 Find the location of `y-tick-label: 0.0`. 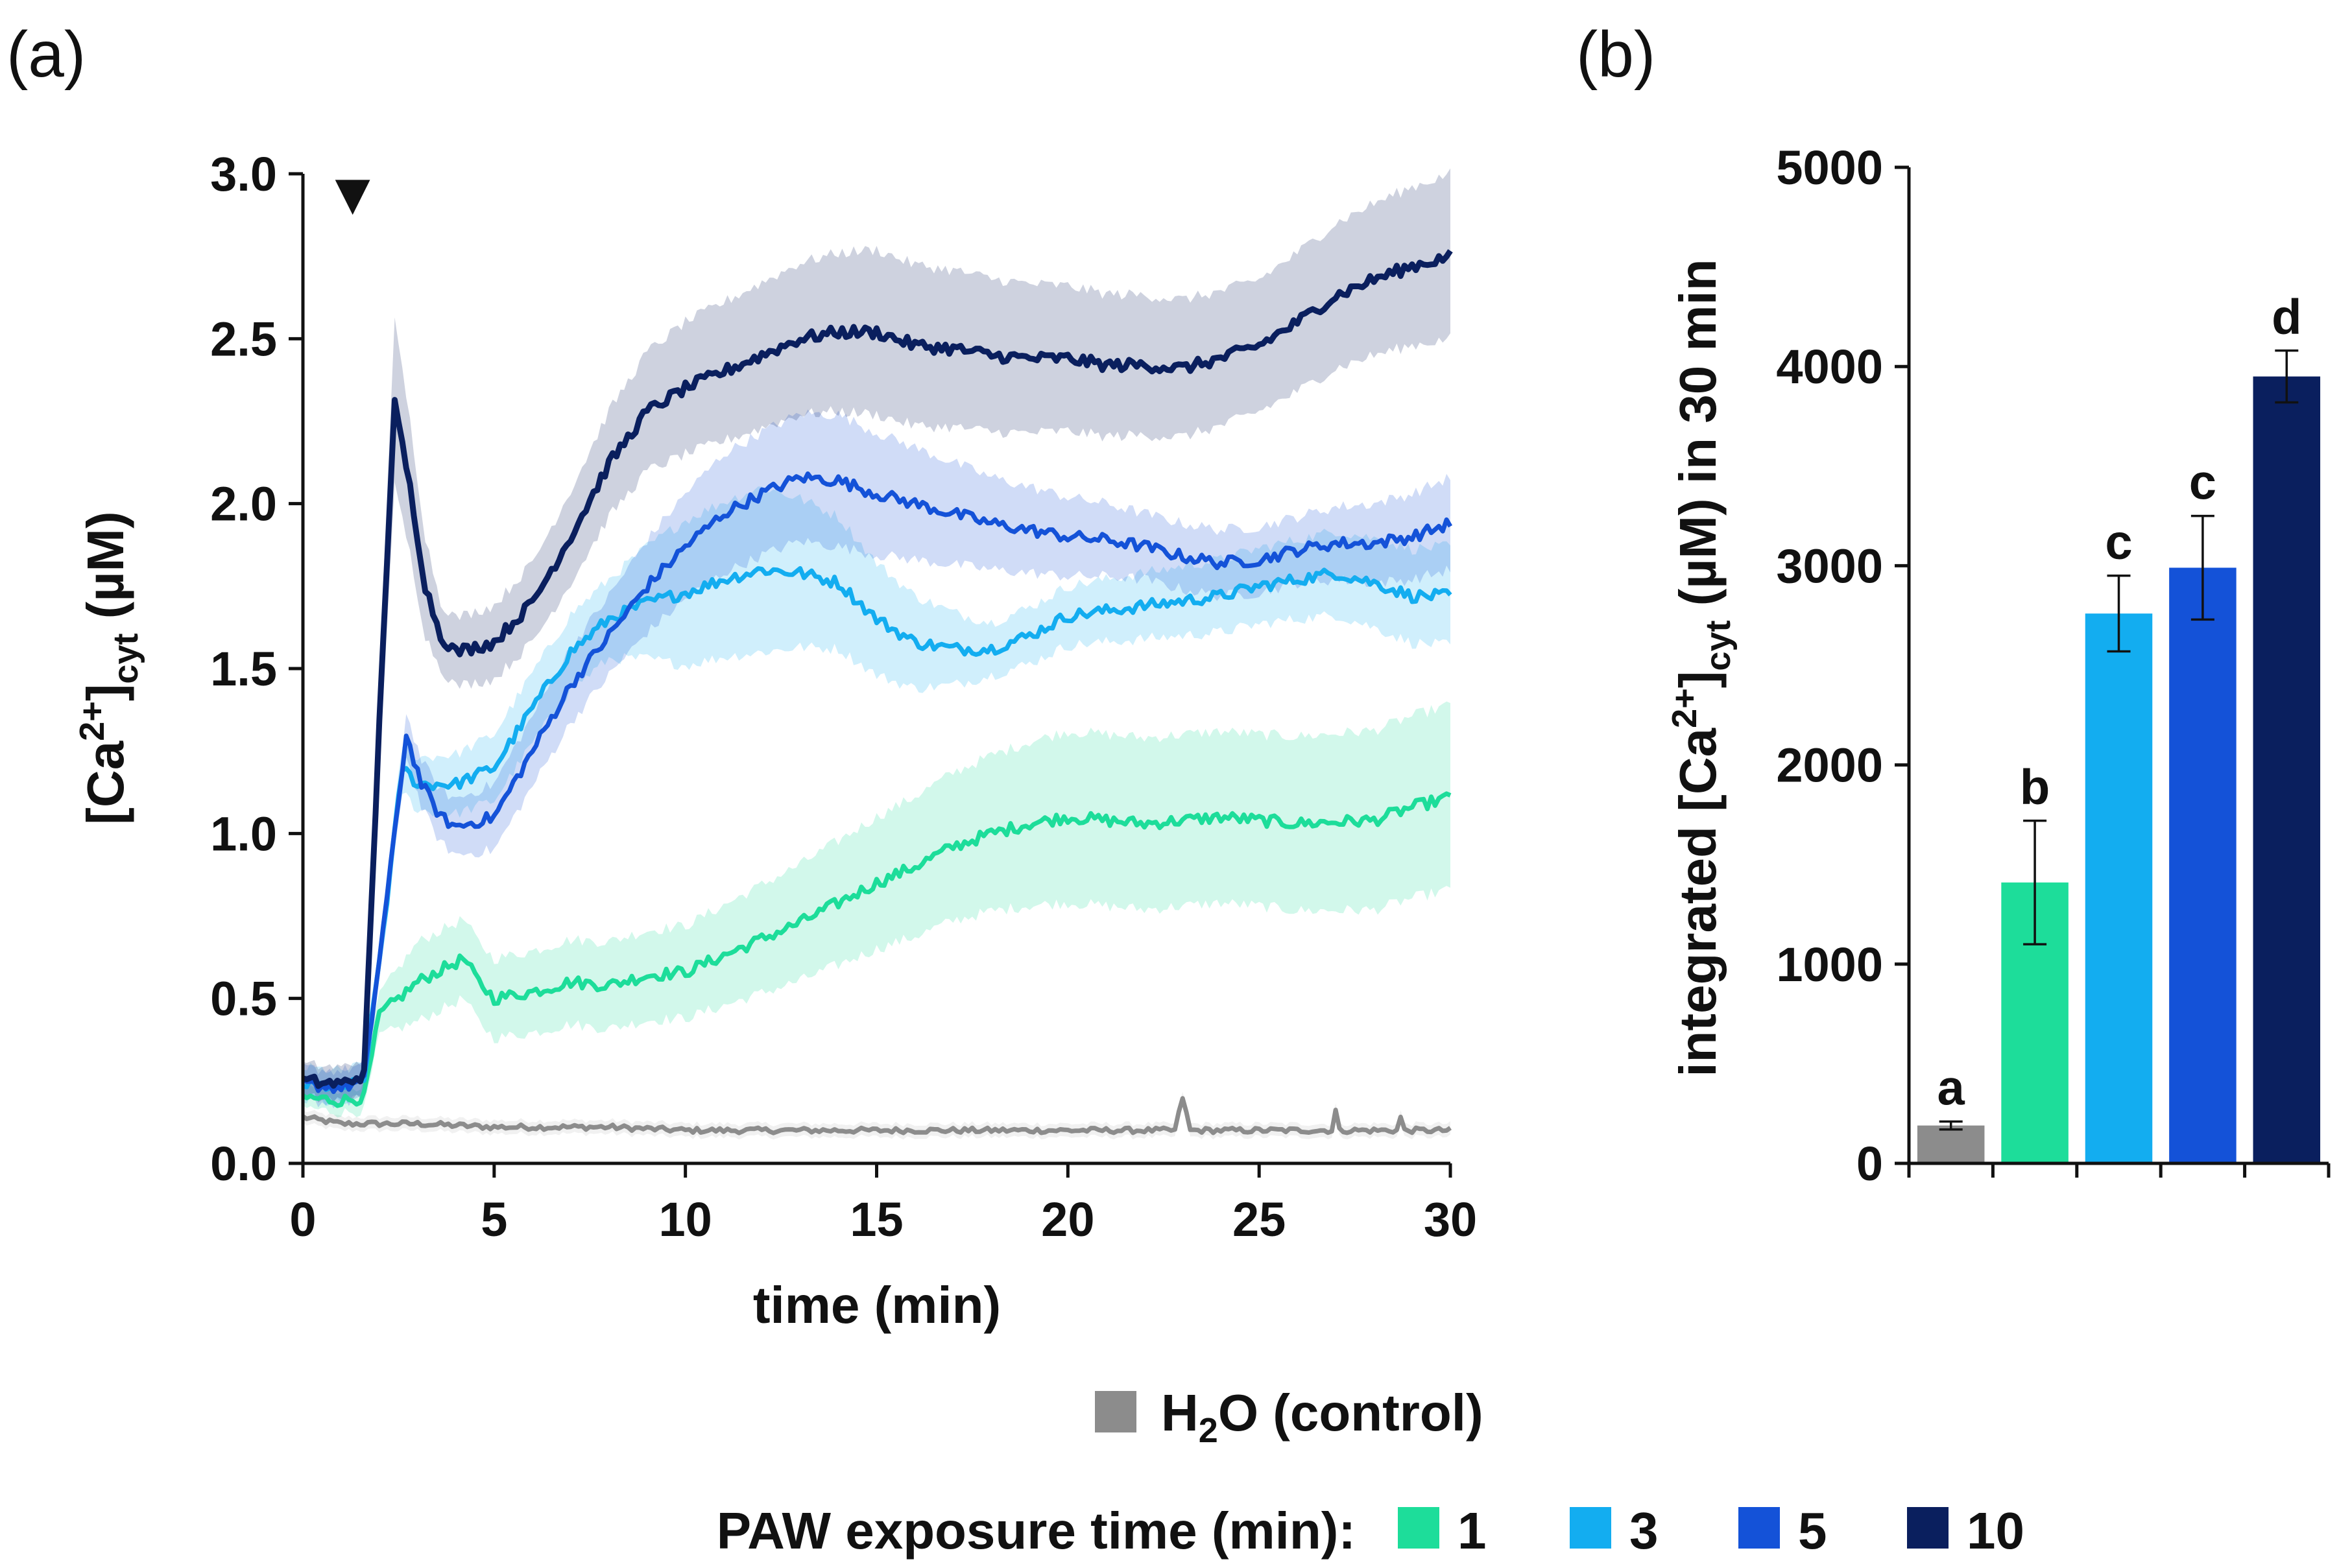

y-tick-label: 0.0 is located at coordinates (243, 1164).